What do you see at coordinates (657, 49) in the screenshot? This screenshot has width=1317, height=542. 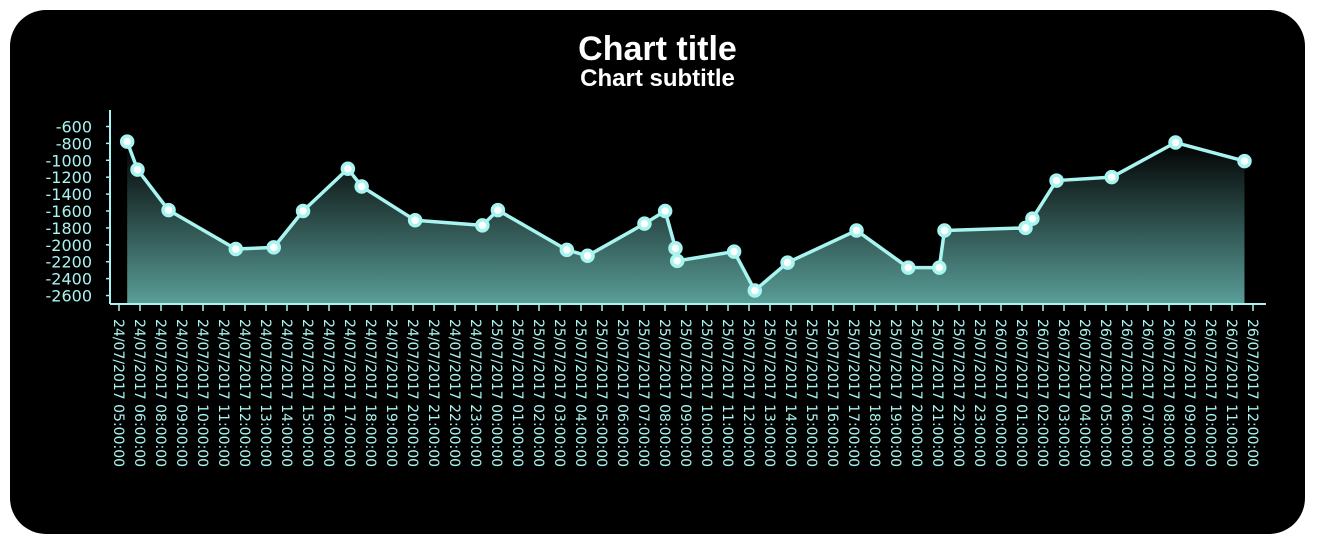 I see `chart-title: Chart title` at bounding box center [657, 49].